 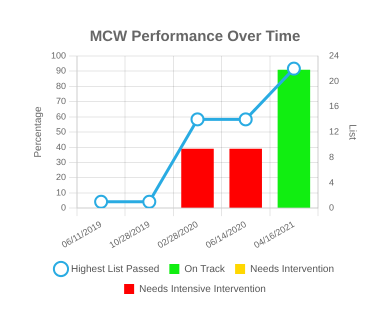 I want to click on y2-tick-label: 24, so click(x=334, y=55).